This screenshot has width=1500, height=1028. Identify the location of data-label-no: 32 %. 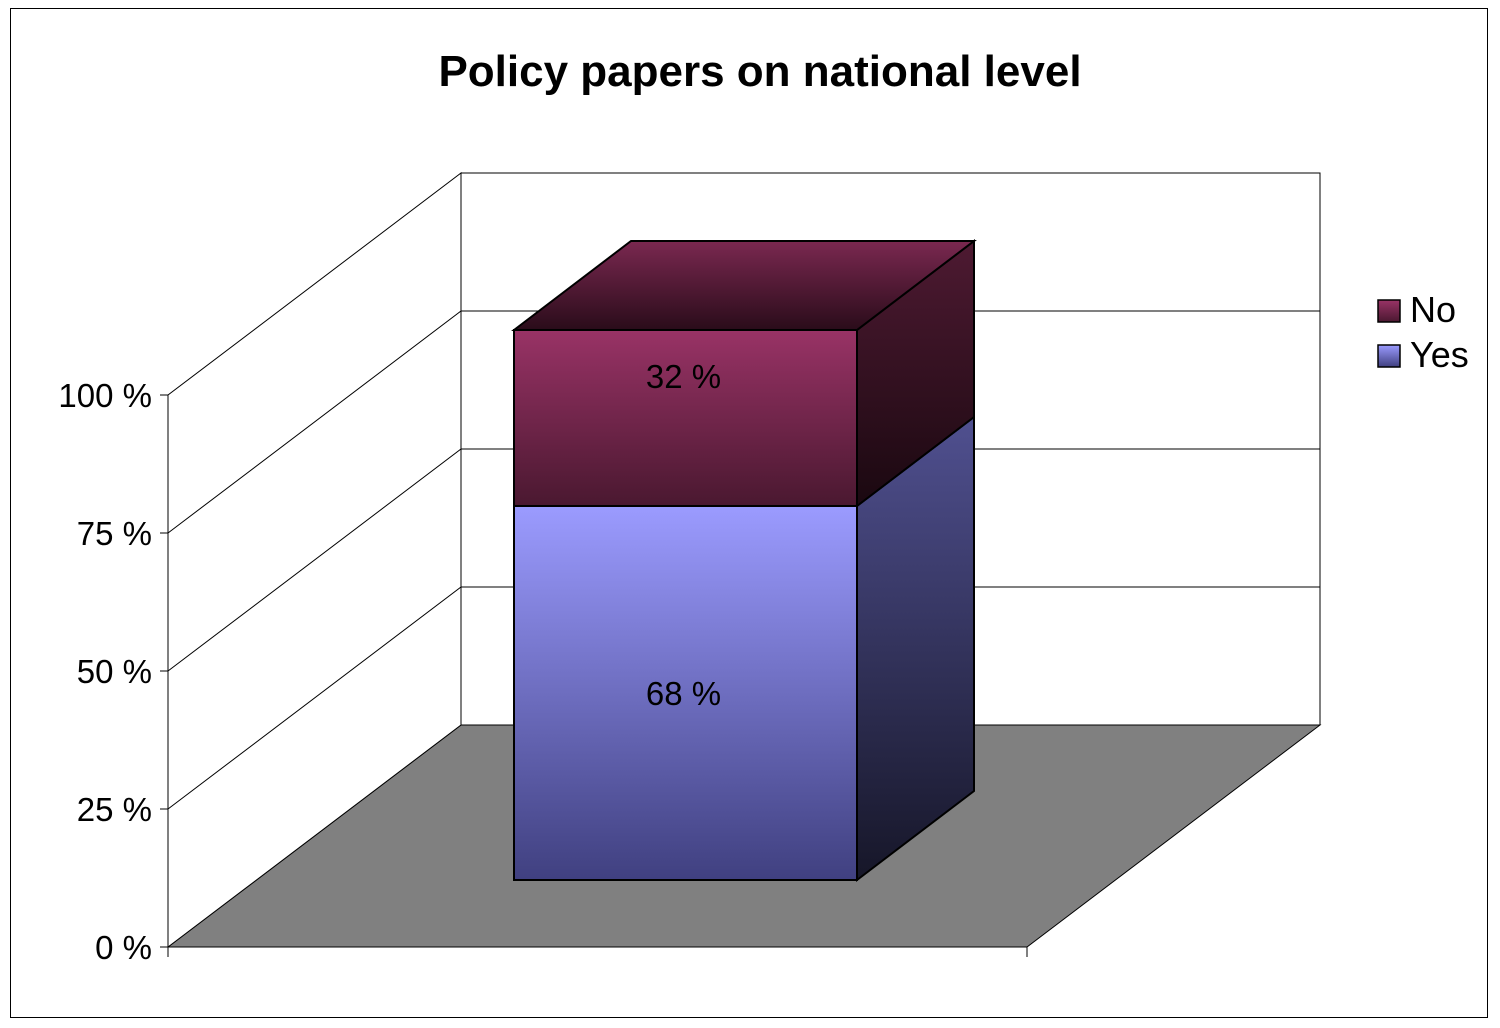
(683, 376).